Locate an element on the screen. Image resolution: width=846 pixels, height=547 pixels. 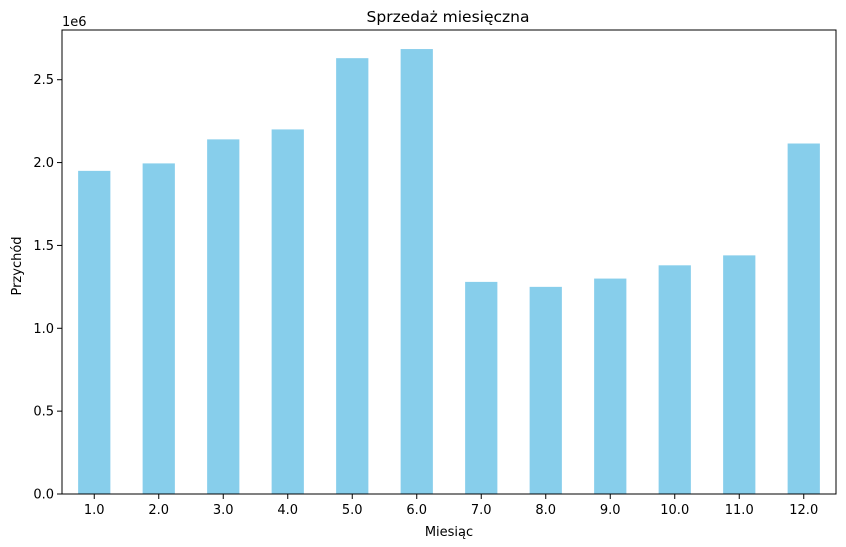
x-axis-label: Miesiąc is located at coordinates (449, 532).